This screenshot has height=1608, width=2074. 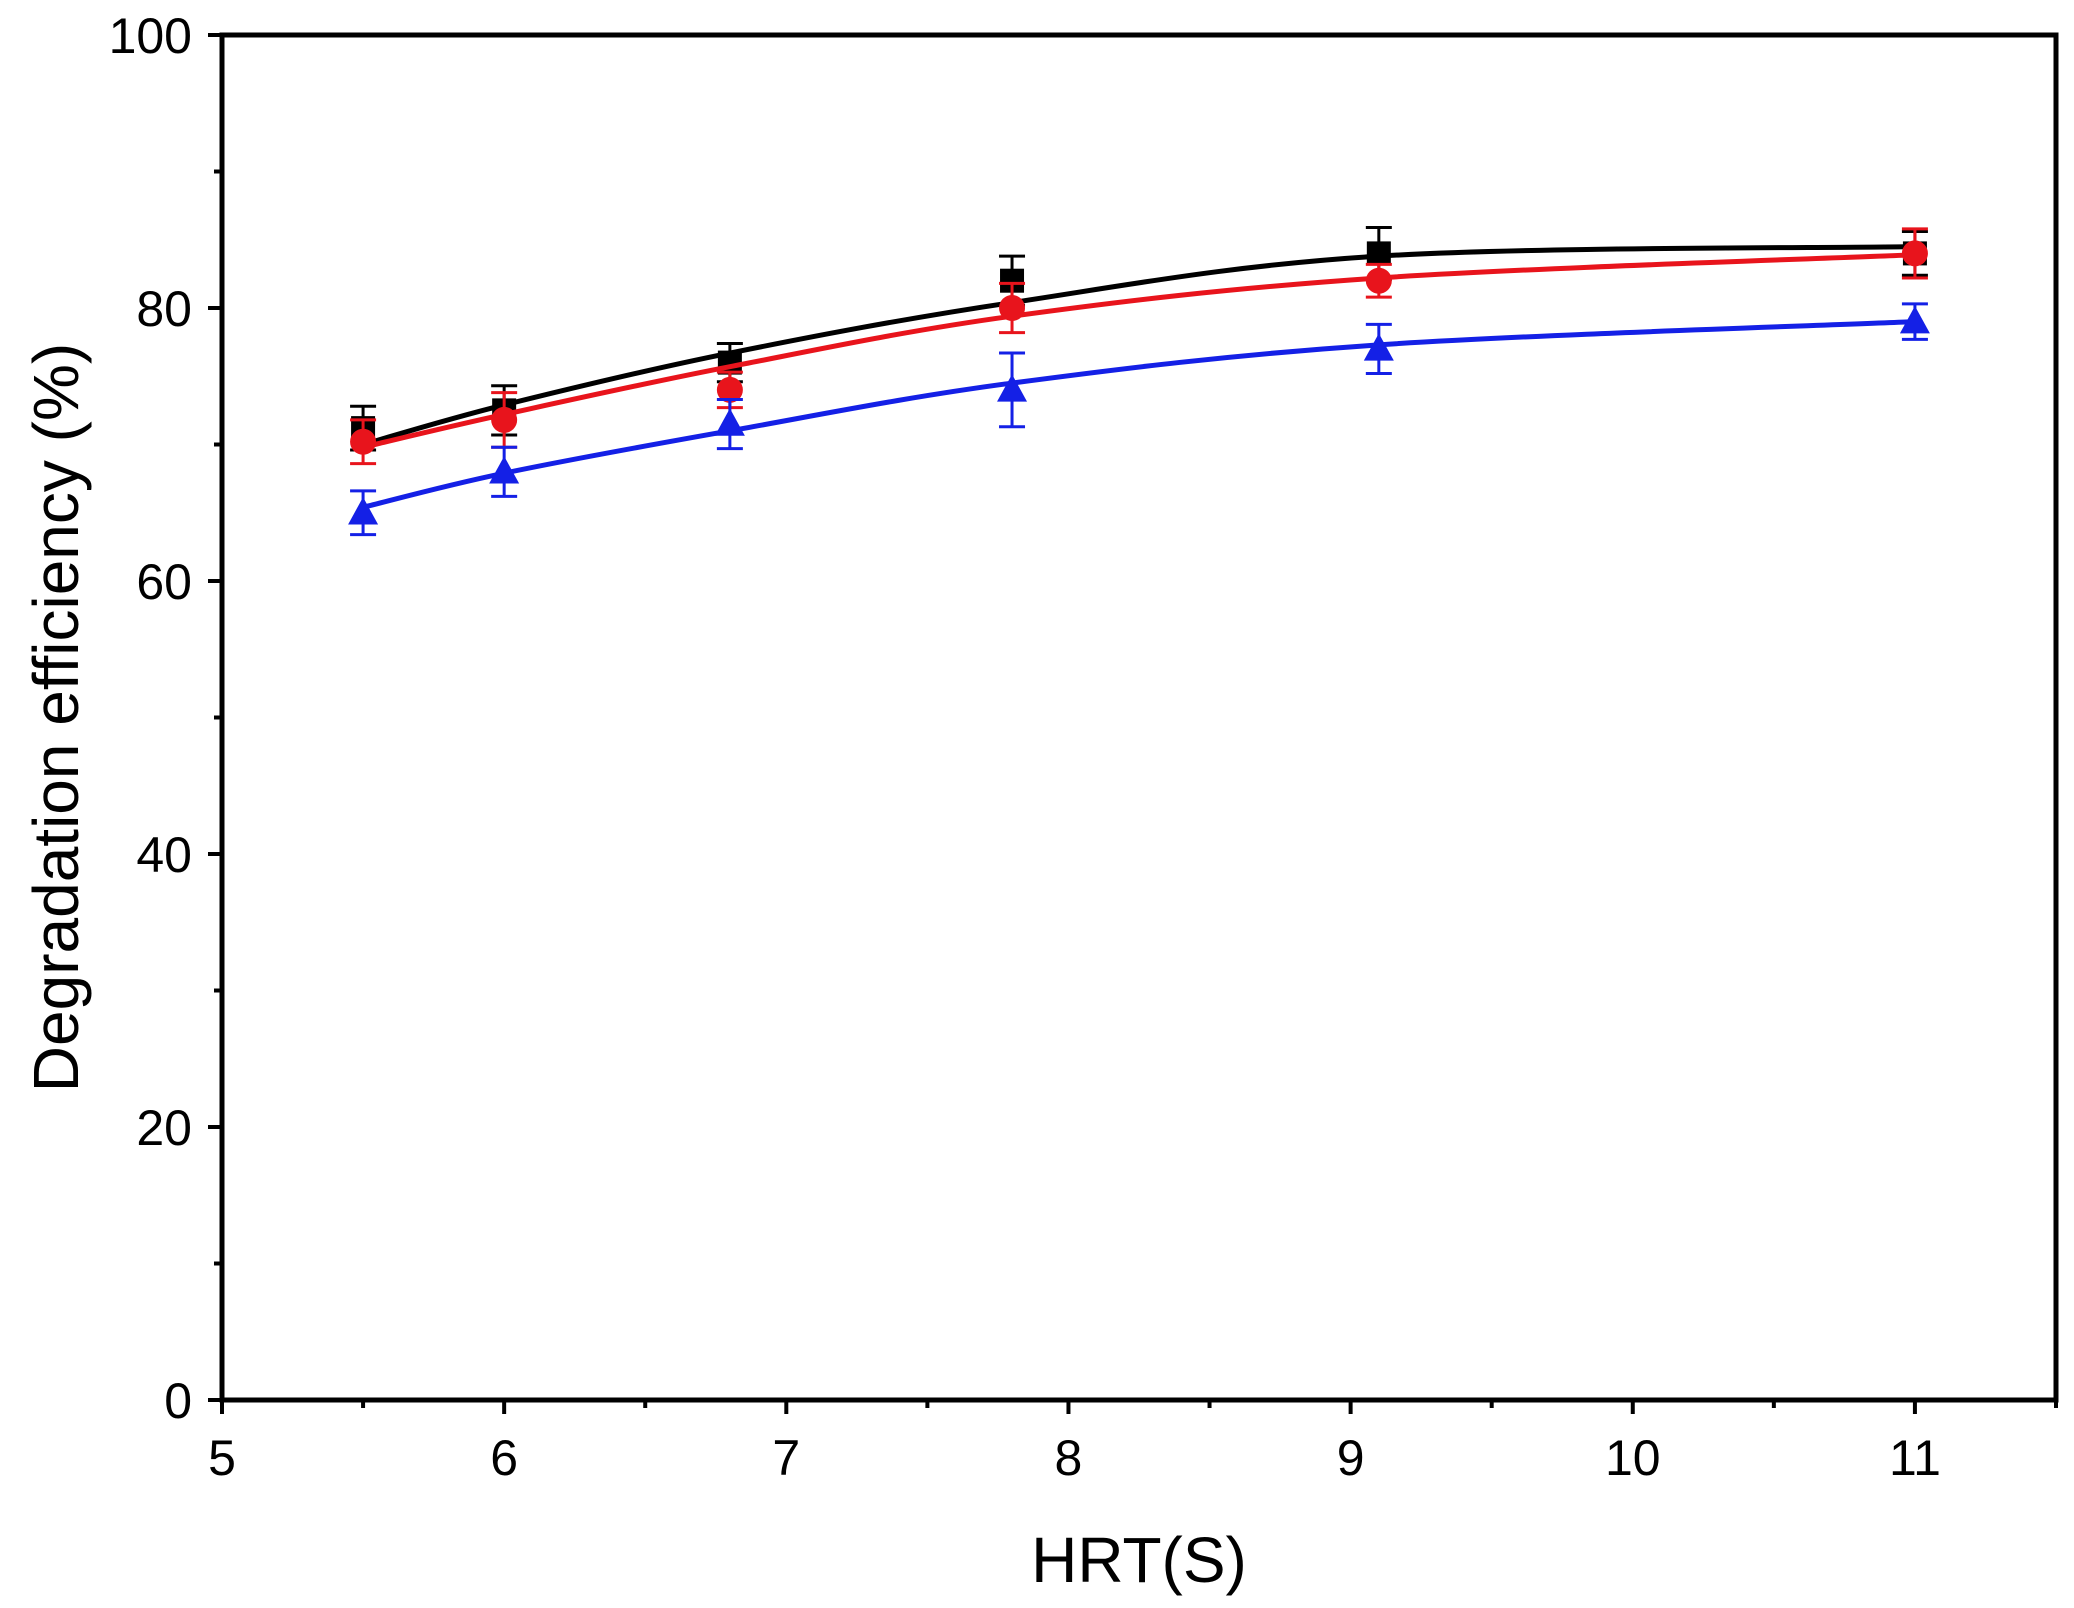 I want to click on plot-area, so click(x=1139, y=381).